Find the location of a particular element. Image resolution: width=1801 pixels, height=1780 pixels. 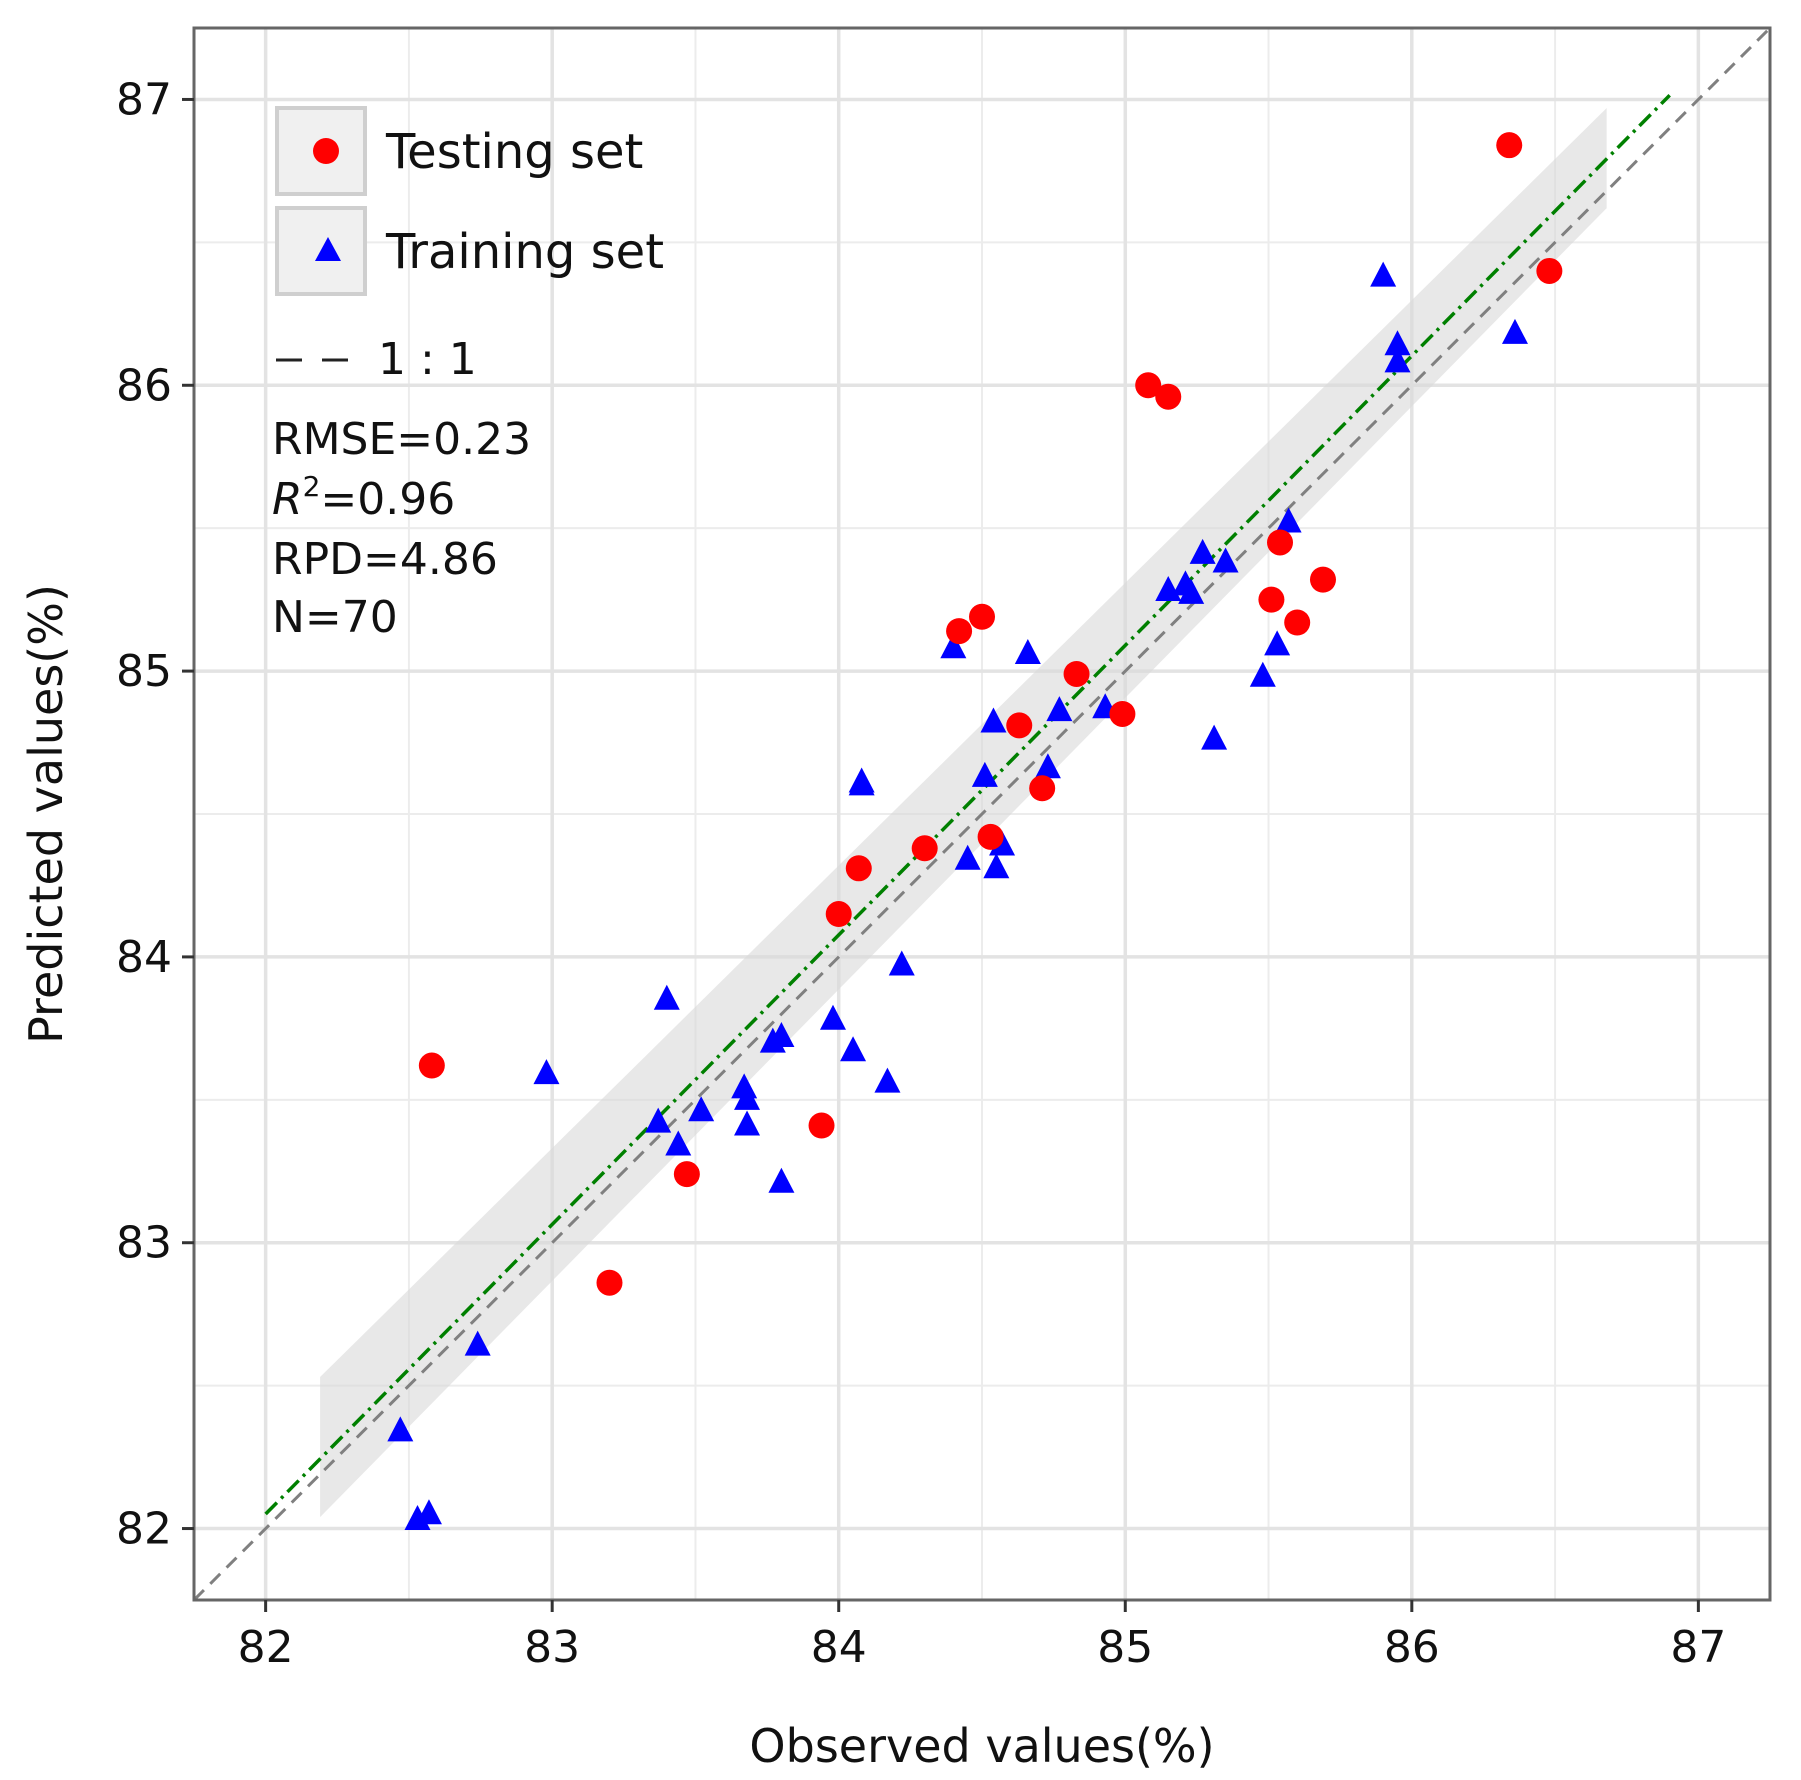

stat-r2-value: =0.96 is located at coordinates (387, 499).